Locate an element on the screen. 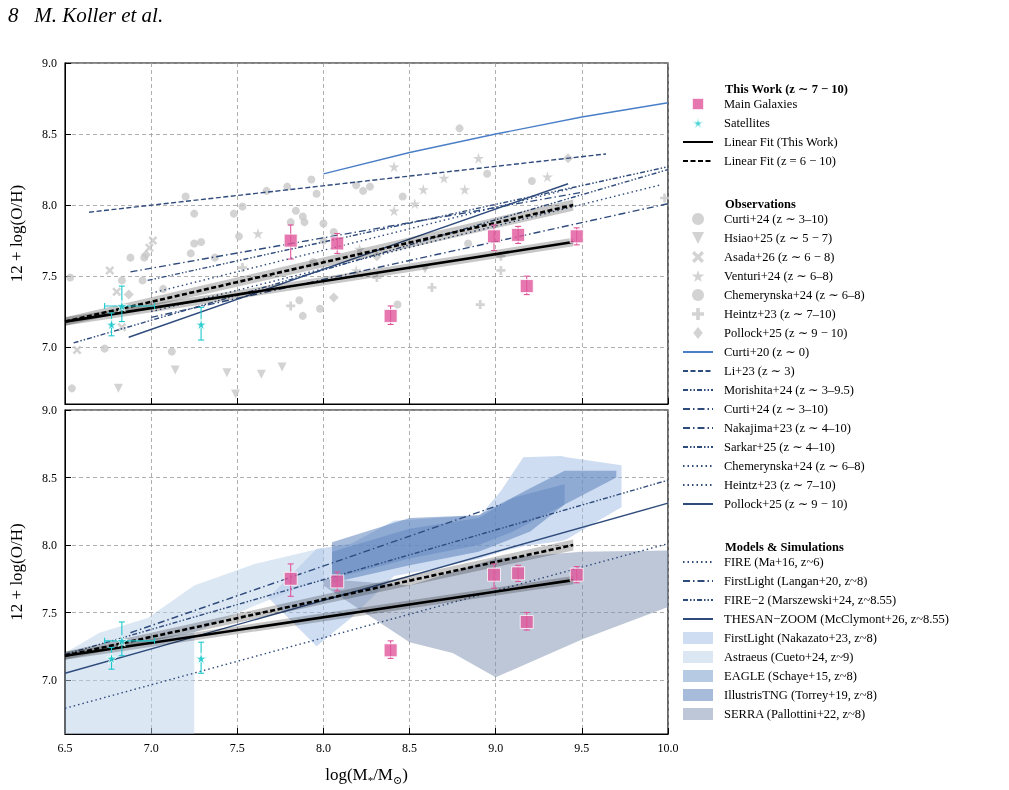 The width and height of the screenshot is (1009, 790). text: Observations is located at coordinates (760, 203).